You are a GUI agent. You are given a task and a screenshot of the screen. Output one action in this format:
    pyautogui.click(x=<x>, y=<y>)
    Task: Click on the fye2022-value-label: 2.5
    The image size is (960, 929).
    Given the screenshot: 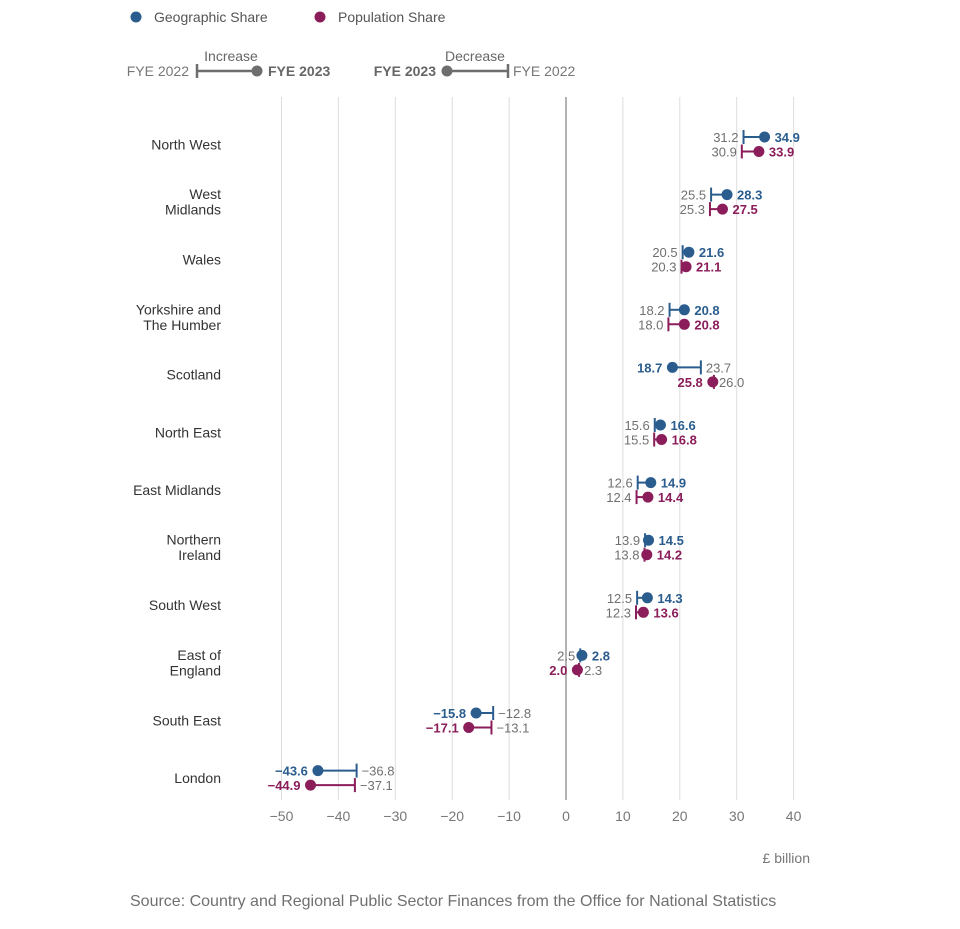 What is the action you would take?
    pyautogui.click(x=566, y=655)
    